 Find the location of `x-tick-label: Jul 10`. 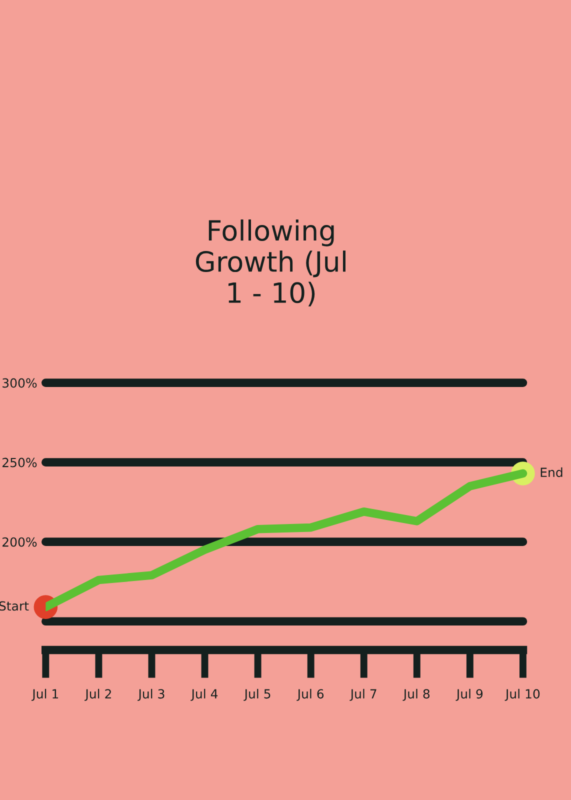

x-tick-label: Jul 10 is located at coordinates (522, 694).